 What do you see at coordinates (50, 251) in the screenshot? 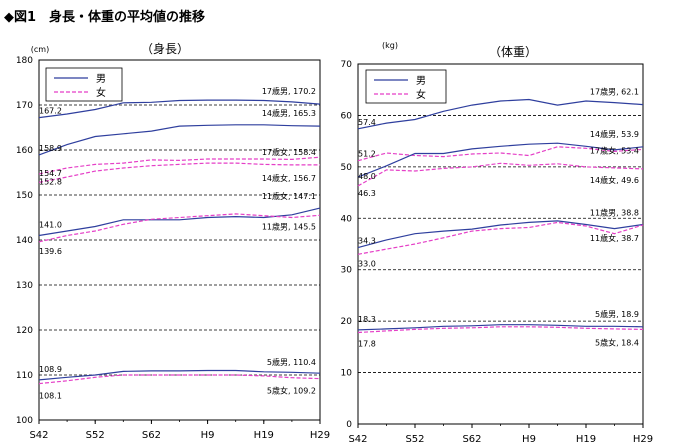
I see `data-label: 139.6` at bounding box center [50, 251].